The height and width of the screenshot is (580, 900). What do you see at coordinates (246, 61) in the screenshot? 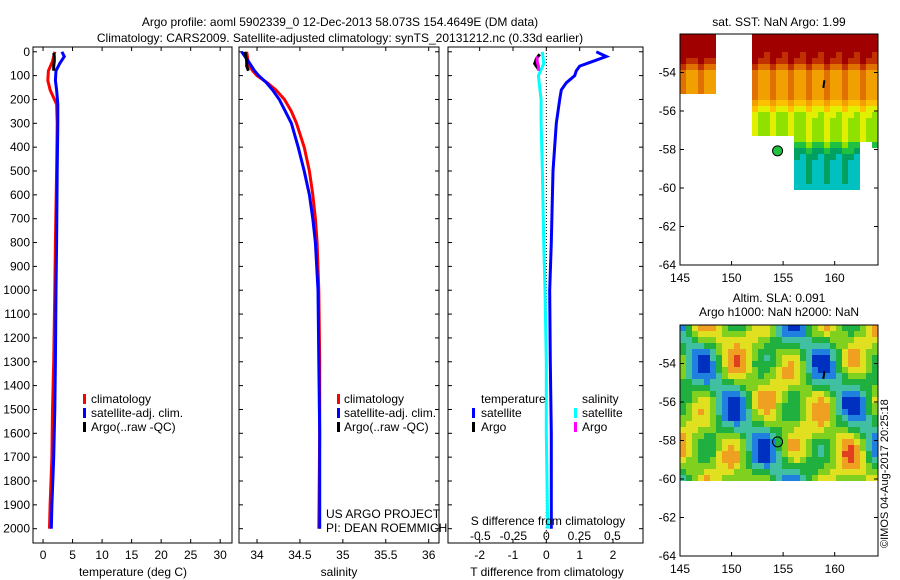
I see `series-line-argo-raw-qc-` at bounding box center [246, 61].